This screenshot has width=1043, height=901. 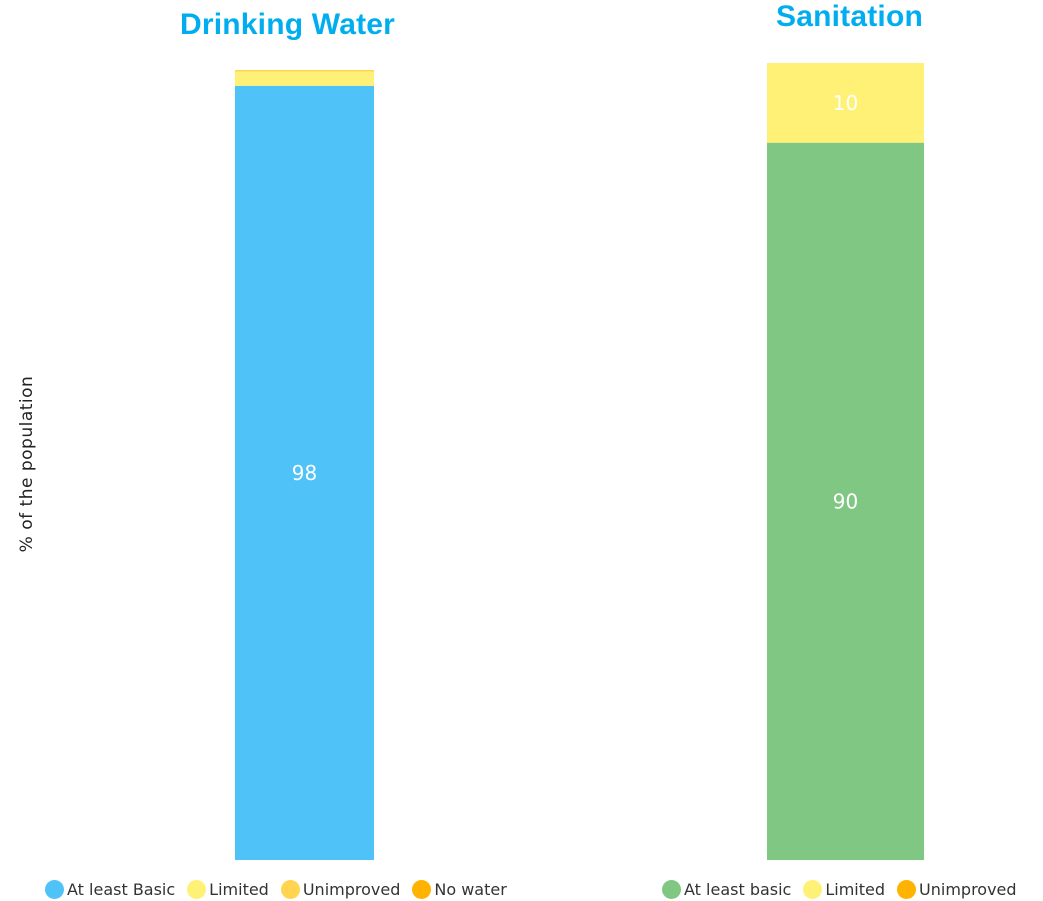 I want to click on sanitation-data-label-at-least-basic: 90, so click(x=845, y=501).